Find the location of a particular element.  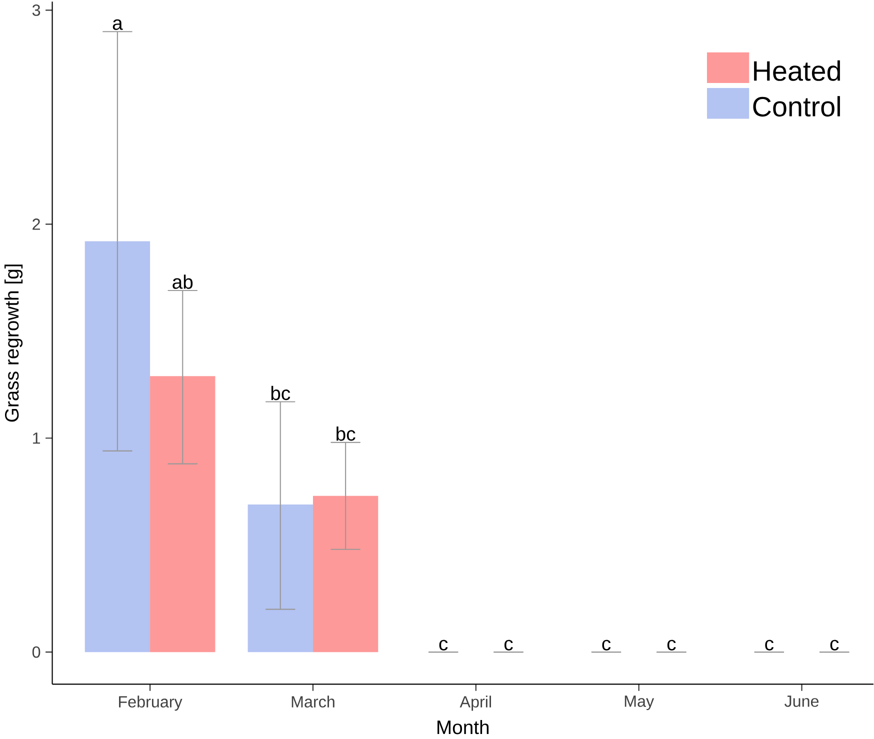

x-tick-label: March is located at coordinates (313, 702).